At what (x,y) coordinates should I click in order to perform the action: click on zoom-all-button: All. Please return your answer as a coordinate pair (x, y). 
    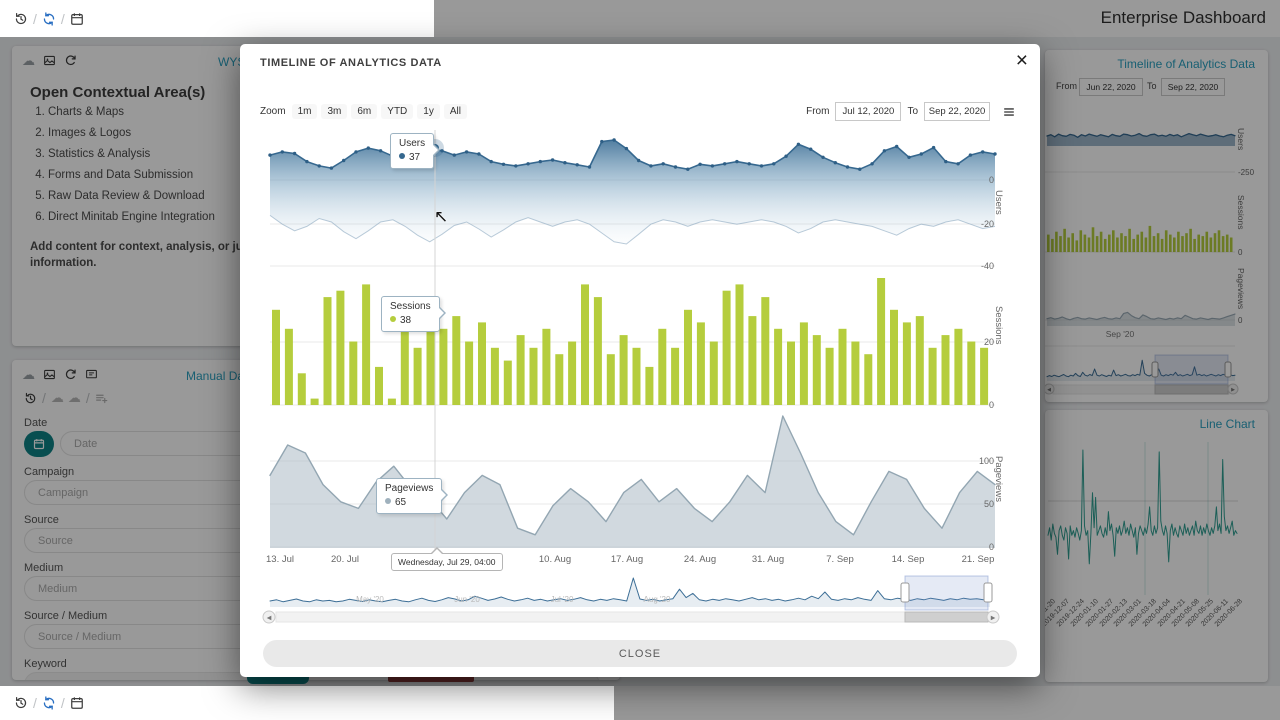
    Looking at the image, I should click on (455, 111).